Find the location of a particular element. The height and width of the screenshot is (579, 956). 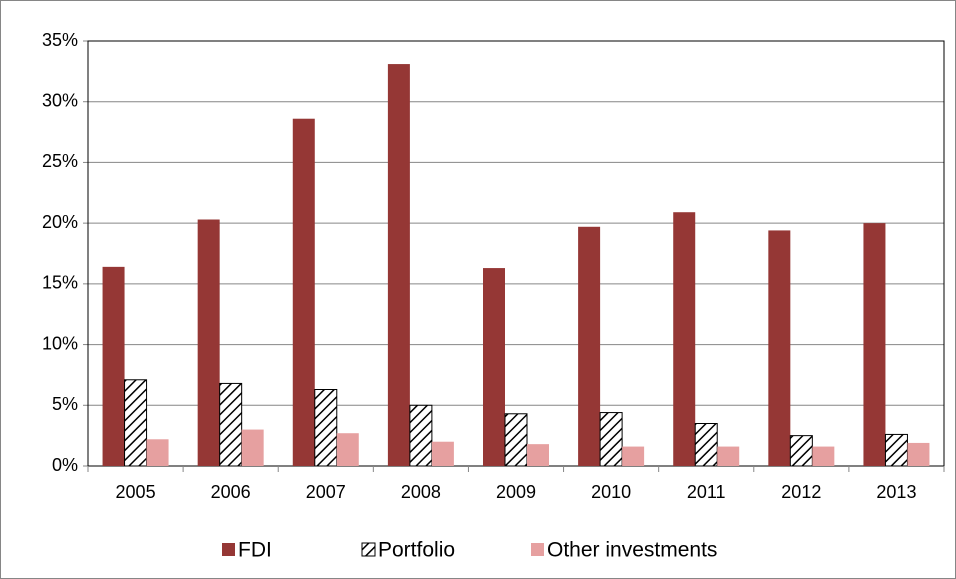

legend-label: FDI is located at coordinates (255, 550).